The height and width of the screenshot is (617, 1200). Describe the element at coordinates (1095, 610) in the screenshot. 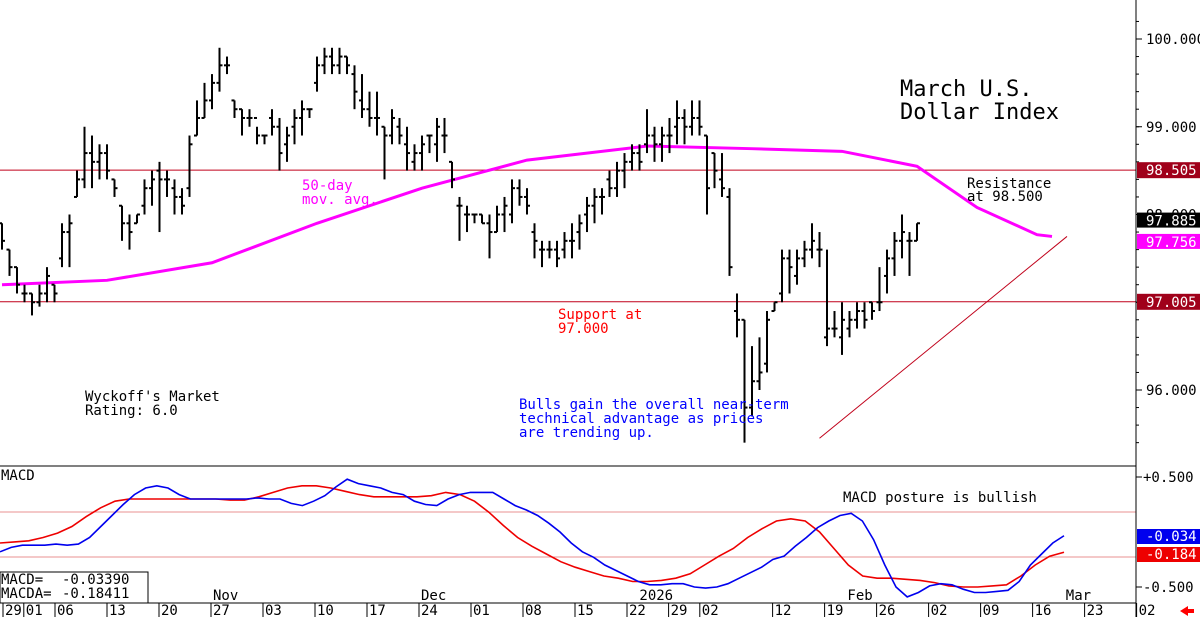

I see `x-day-label: 23` at that location.